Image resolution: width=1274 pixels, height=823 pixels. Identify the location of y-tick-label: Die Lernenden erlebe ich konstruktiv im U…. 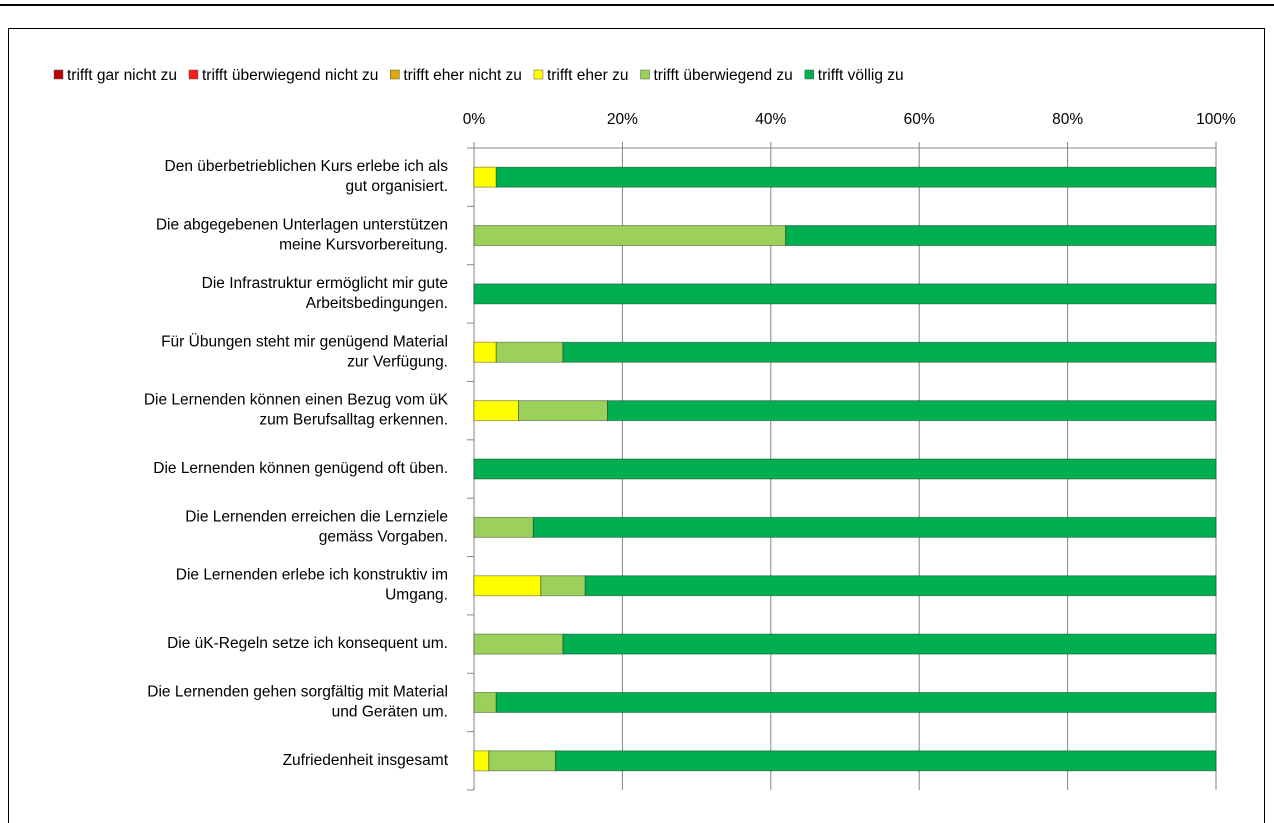
(312, 585).